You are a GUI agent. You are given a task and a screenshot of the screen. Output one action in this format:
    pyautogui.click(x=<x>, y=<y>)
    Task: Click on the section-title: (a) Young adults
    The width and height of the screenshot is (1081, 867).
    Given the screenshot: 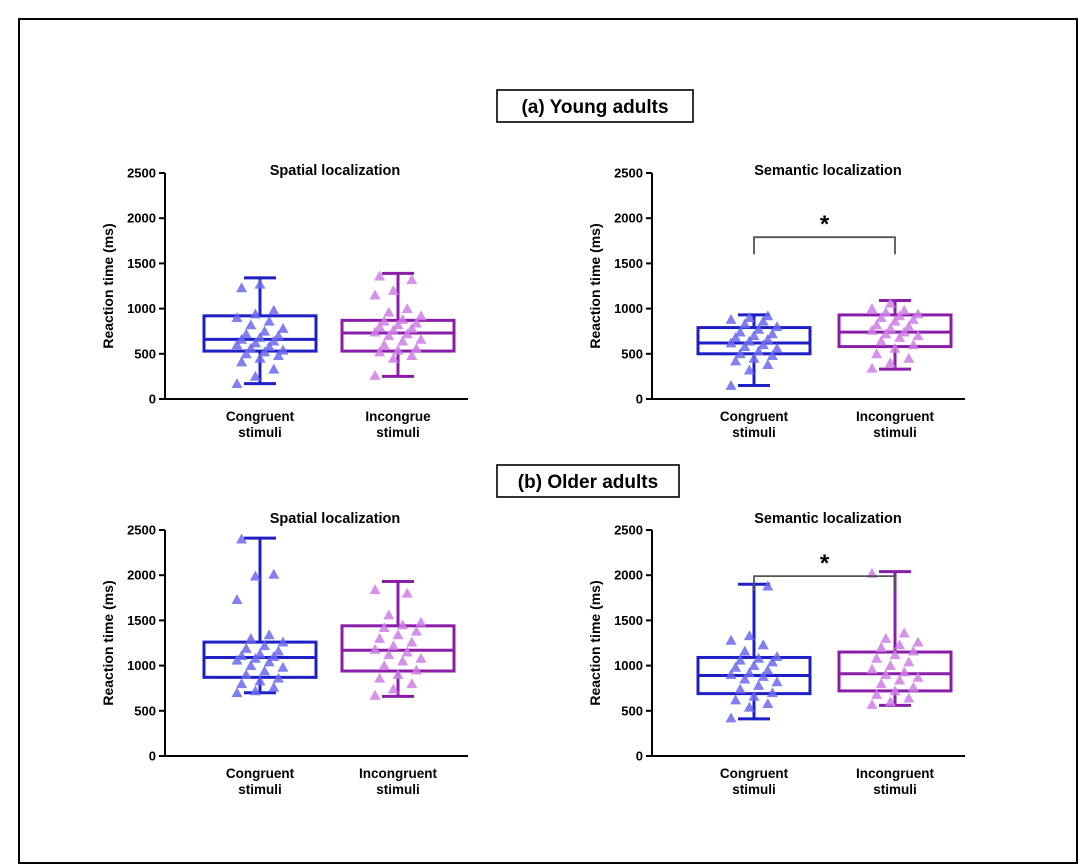 What is the action you would take?
    pyautogui.click(x=594, y=107)
    